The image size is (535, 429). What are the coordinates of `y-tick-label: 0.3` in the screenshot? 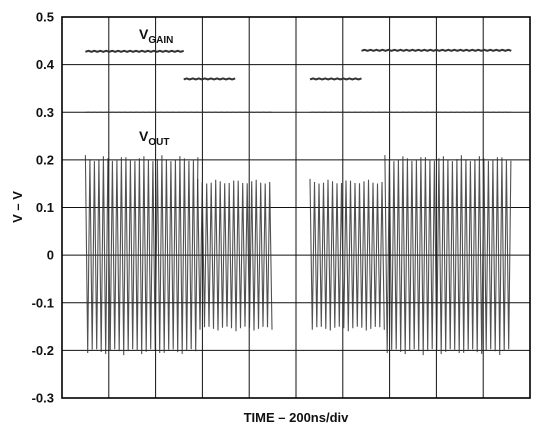 It's located at (45, 112).